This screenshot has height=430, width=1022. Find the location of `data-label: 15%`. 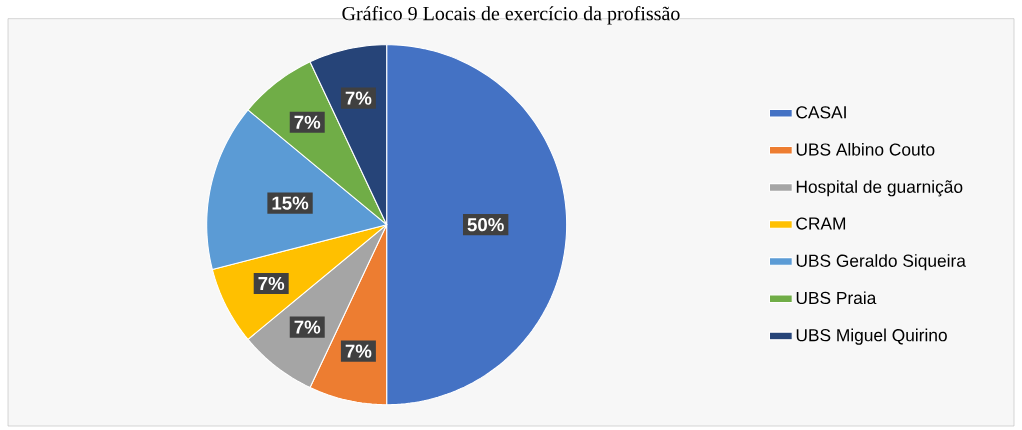

data-label: 15% is located at coordinates (290, 203).